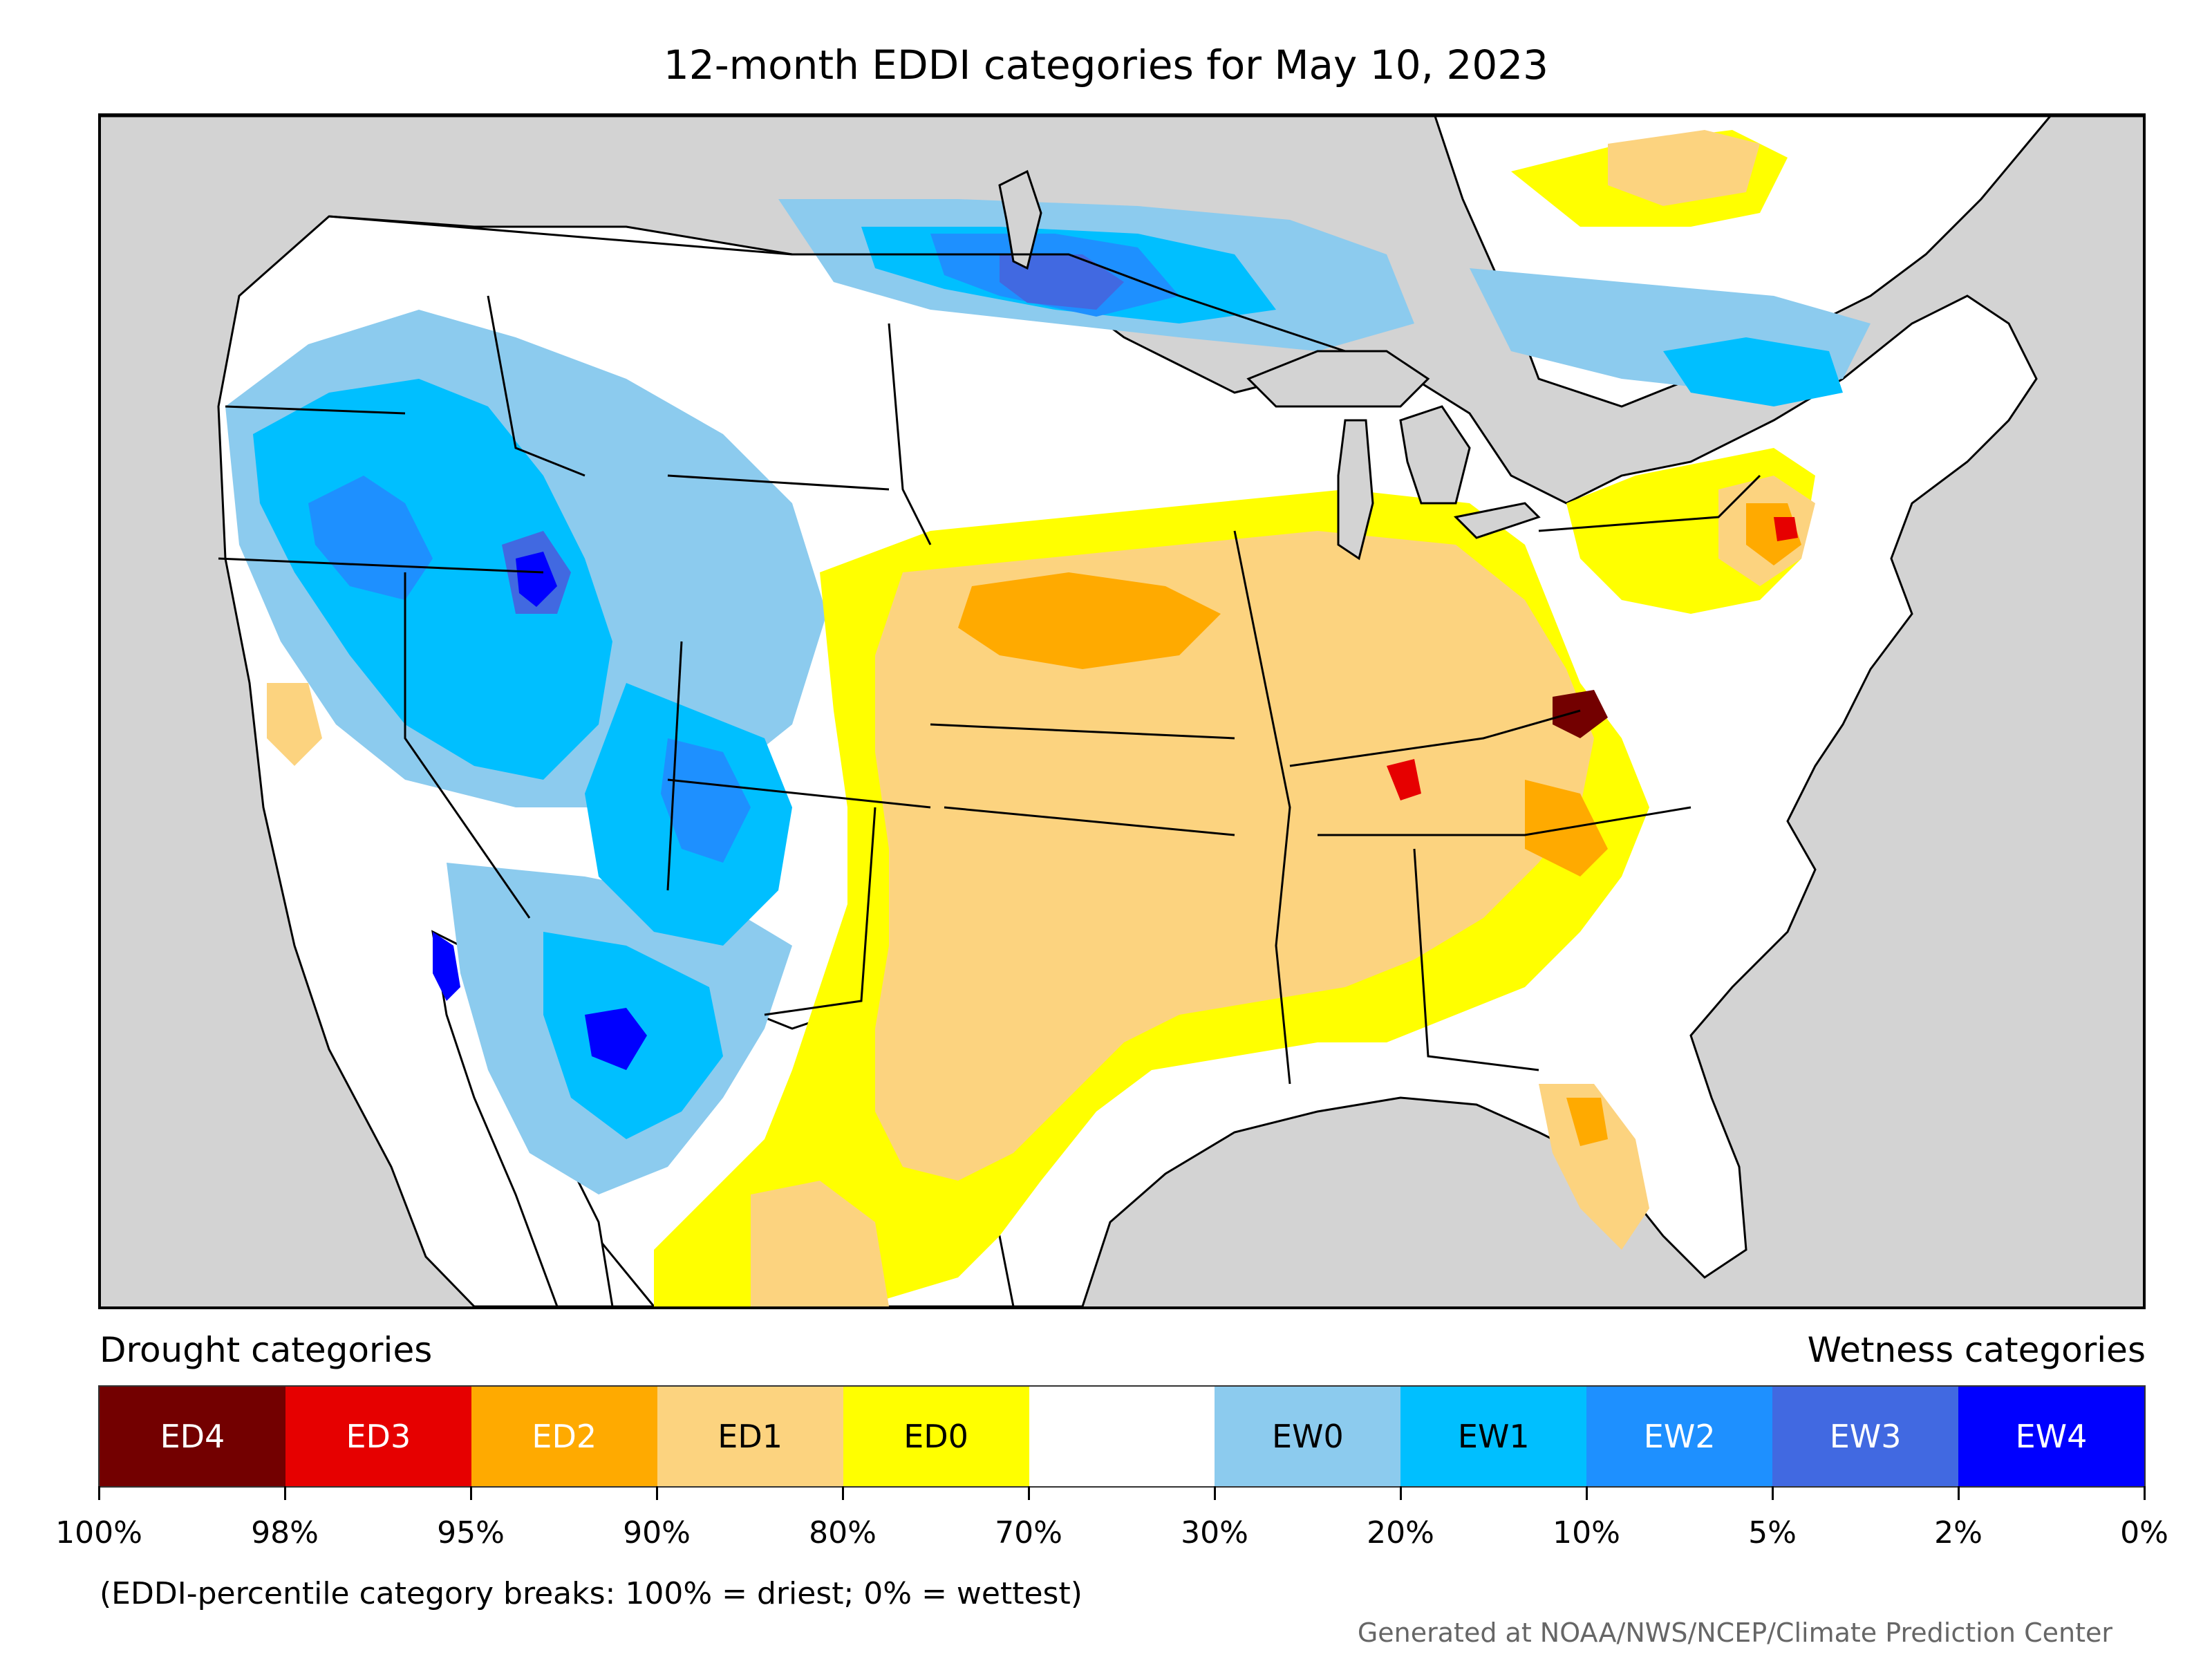 The width and height of the screenshot is (2212, 1659). I want to click on colorbar-box-none, so click(1122, 1436).